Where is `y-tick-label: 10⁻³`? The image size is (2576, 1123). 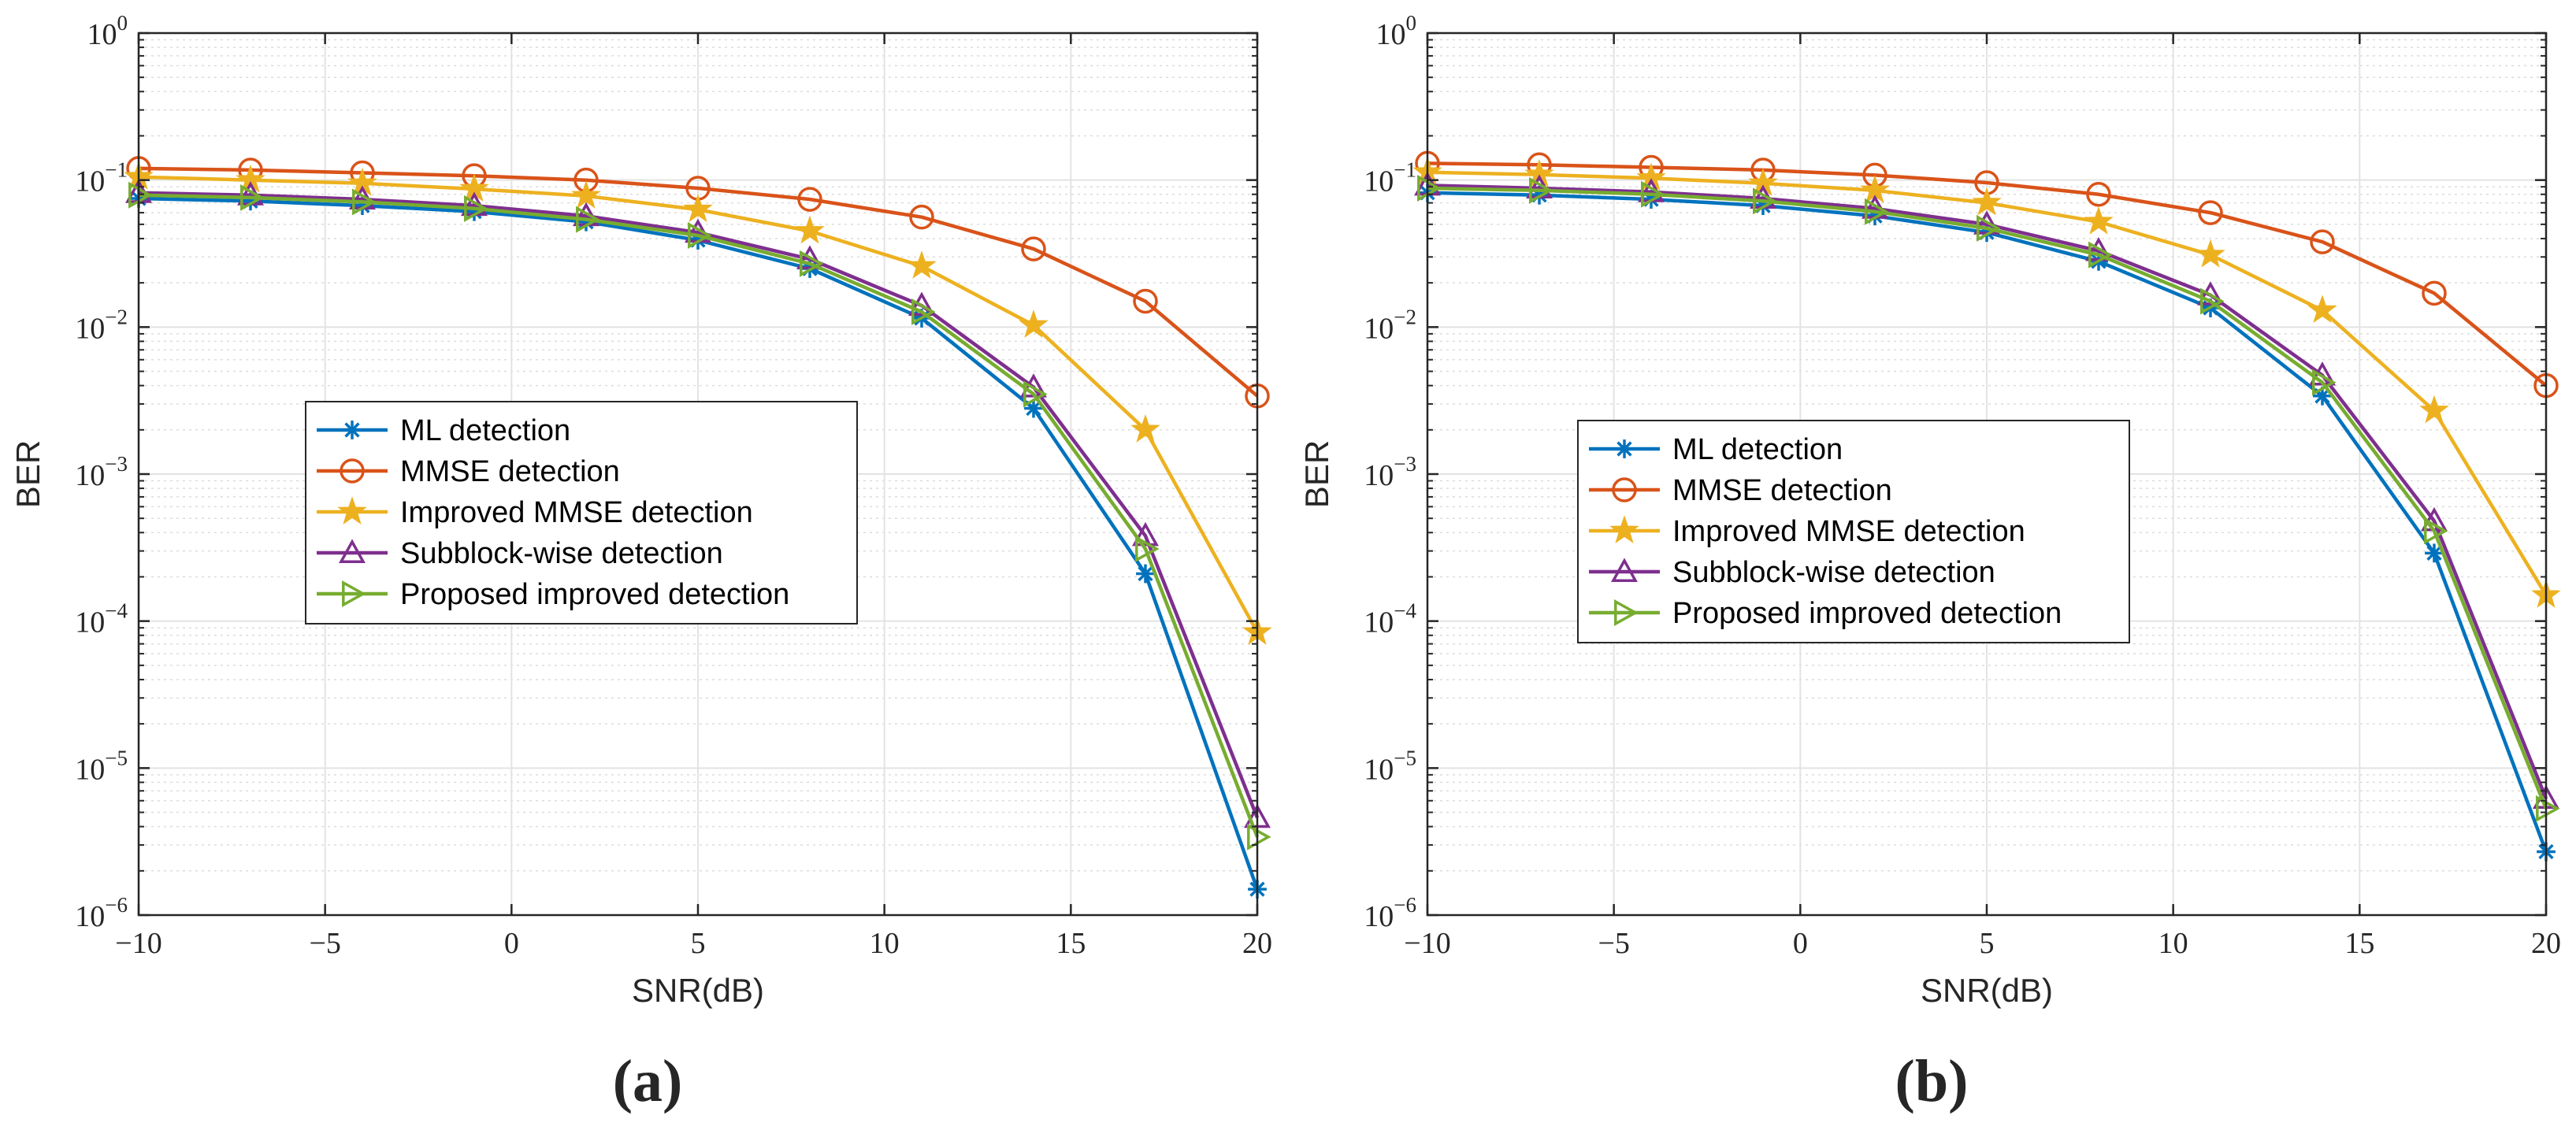
y-tick-label: 10⁻³ is located at coordinates (101, 472).